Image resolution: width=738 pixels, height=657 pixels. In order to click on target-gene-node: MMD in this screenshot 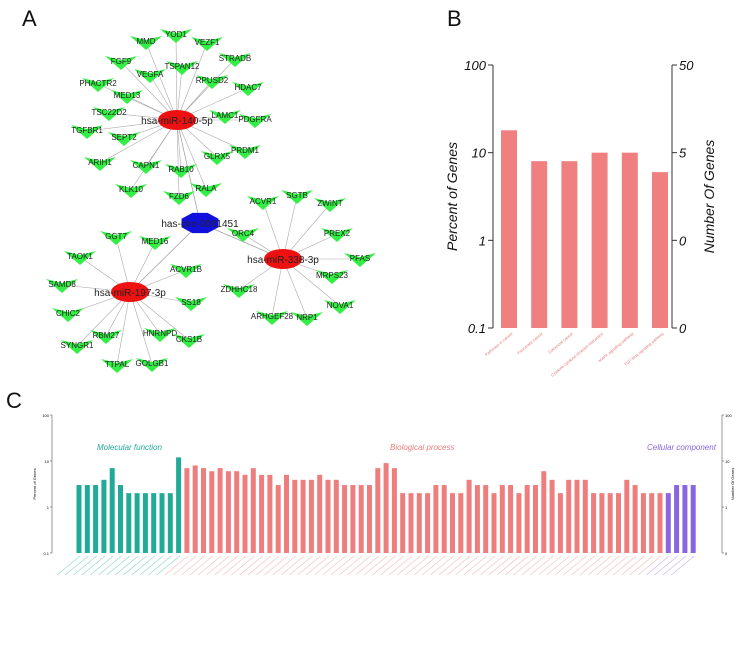, I will do `click(146, 43)`.